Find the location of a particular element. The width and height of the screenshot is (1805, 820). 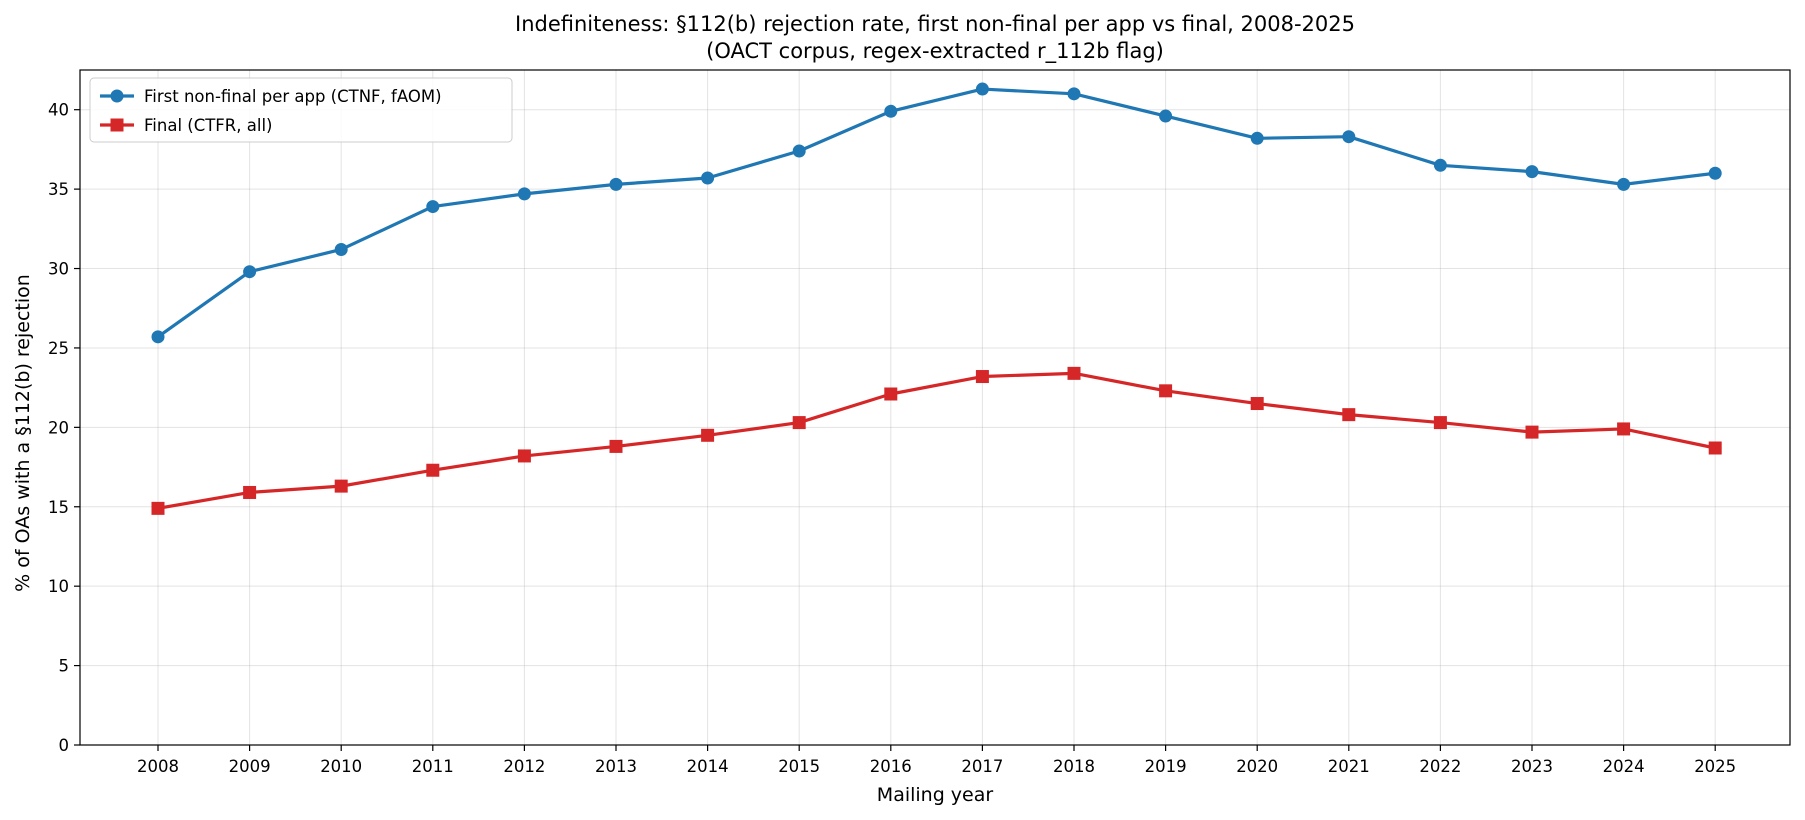

series-1-point-2014 is located at coordinates (708, 178).